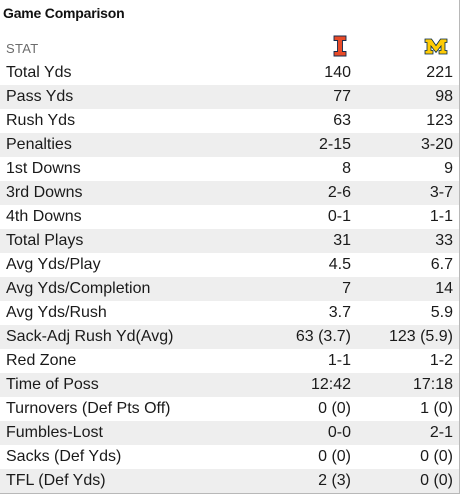  Describe the element at coordinates (436, 144) in the screenshot. I see `team2-value: 3-20` at that location.